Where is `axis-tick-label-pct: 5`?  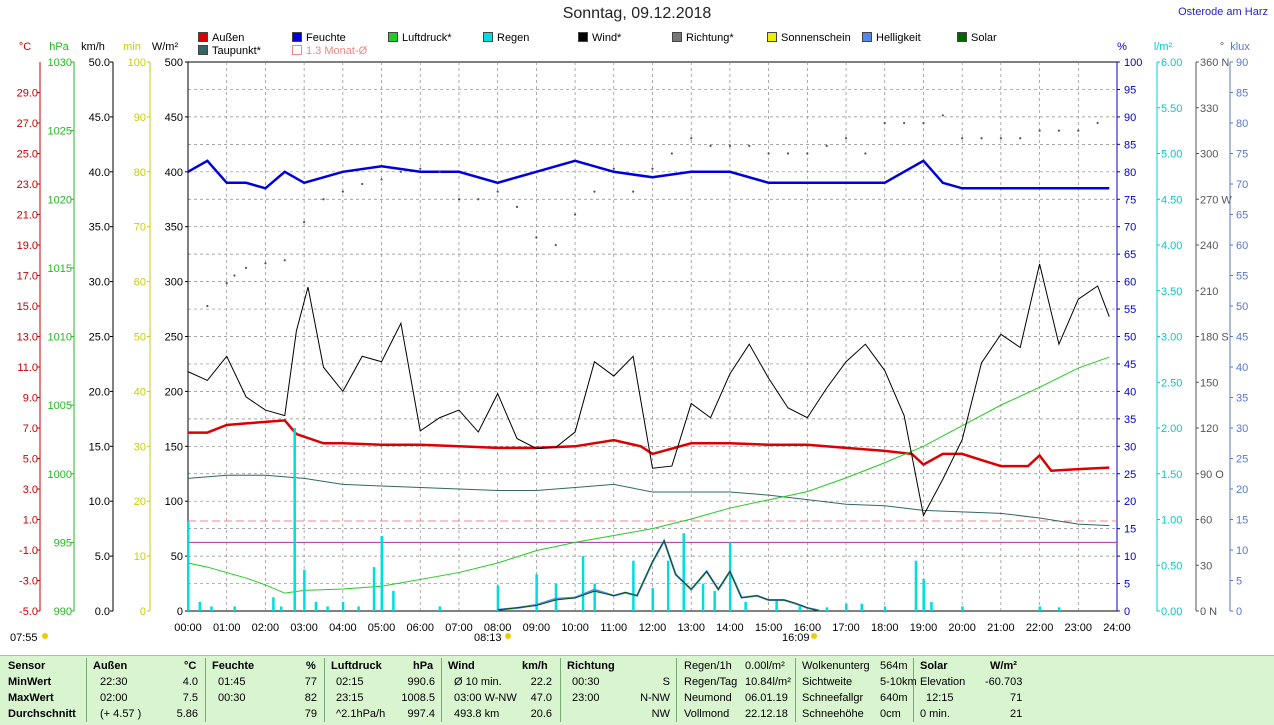 axis-tick-label-pct: 5 is located at coordinates (1127, 585).